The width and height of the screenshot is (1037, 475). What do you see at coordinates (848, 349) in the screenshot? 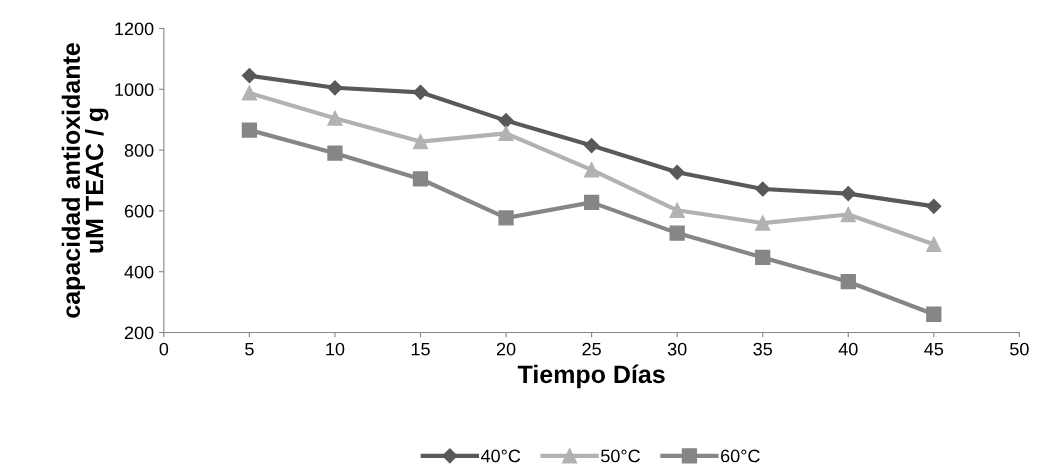
I see `x-tick-label: 40` at bounding box center [848, 349].